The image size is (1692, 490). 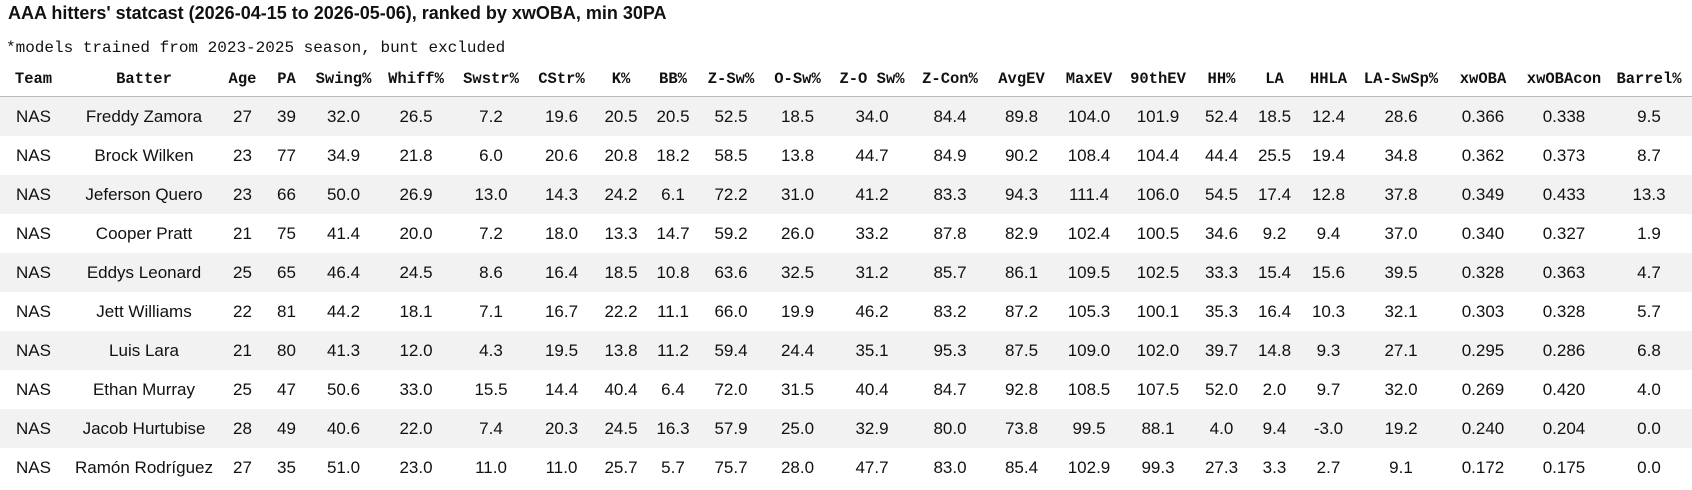 What do you see at coordinates (621, 79) in the screenshot?
I see `column-header: K%` at bounding box center [621, 79].